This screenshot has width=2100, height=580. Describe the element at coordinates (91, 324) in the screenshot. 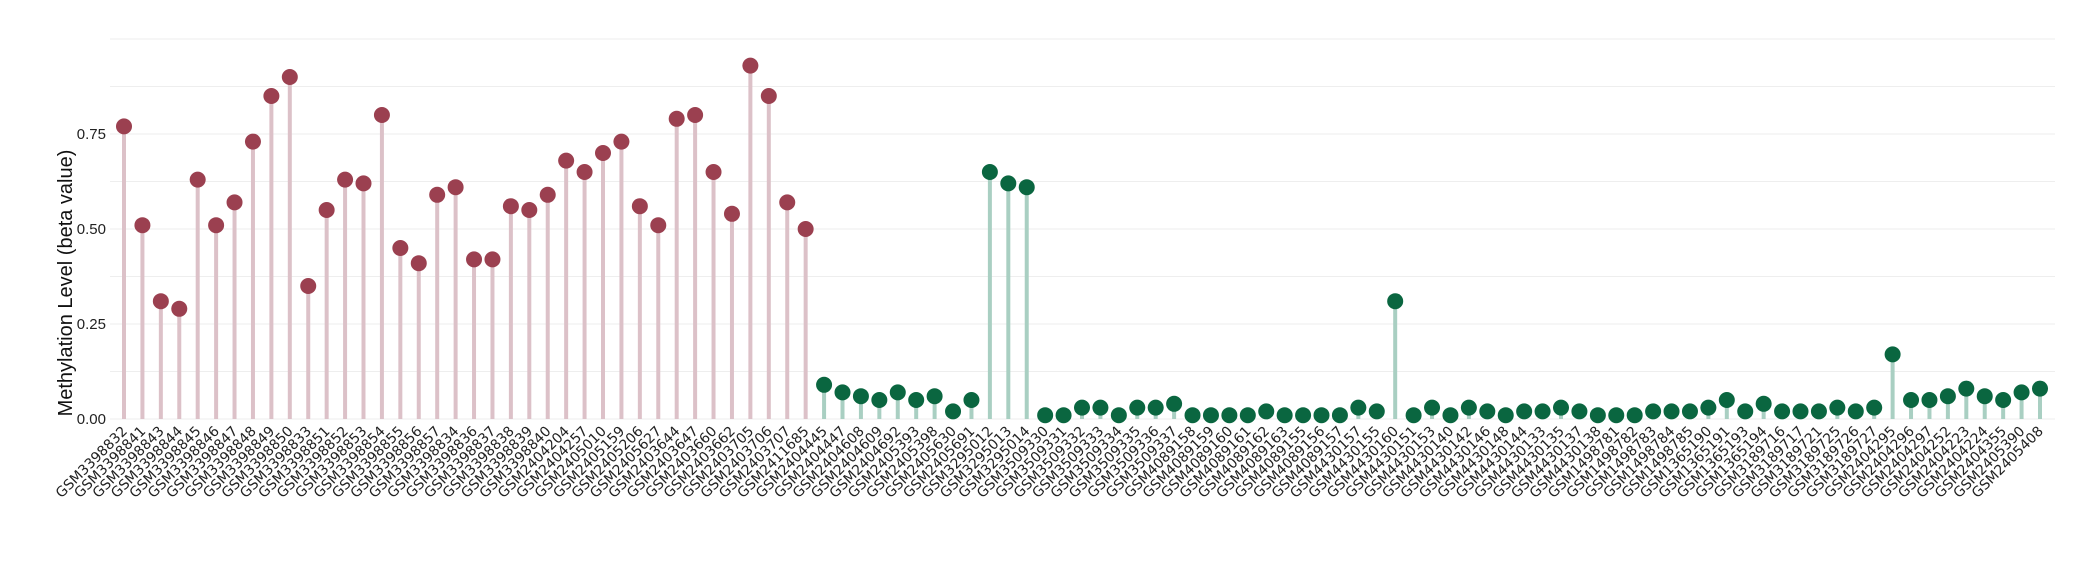

I see `y-tick-label: 0.25` at that location.